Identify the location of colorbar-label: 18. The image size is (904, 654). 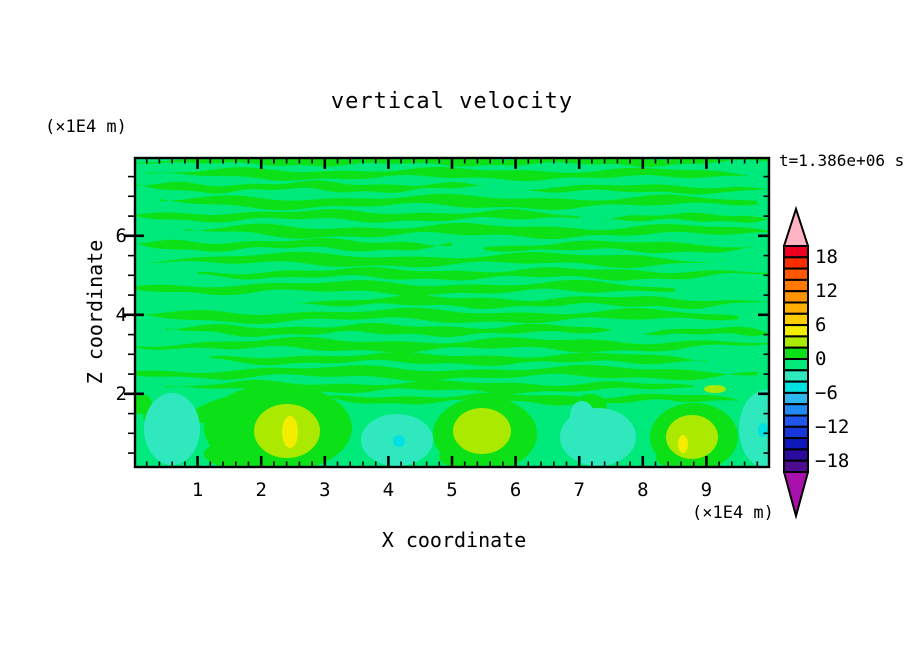
(826, 257).